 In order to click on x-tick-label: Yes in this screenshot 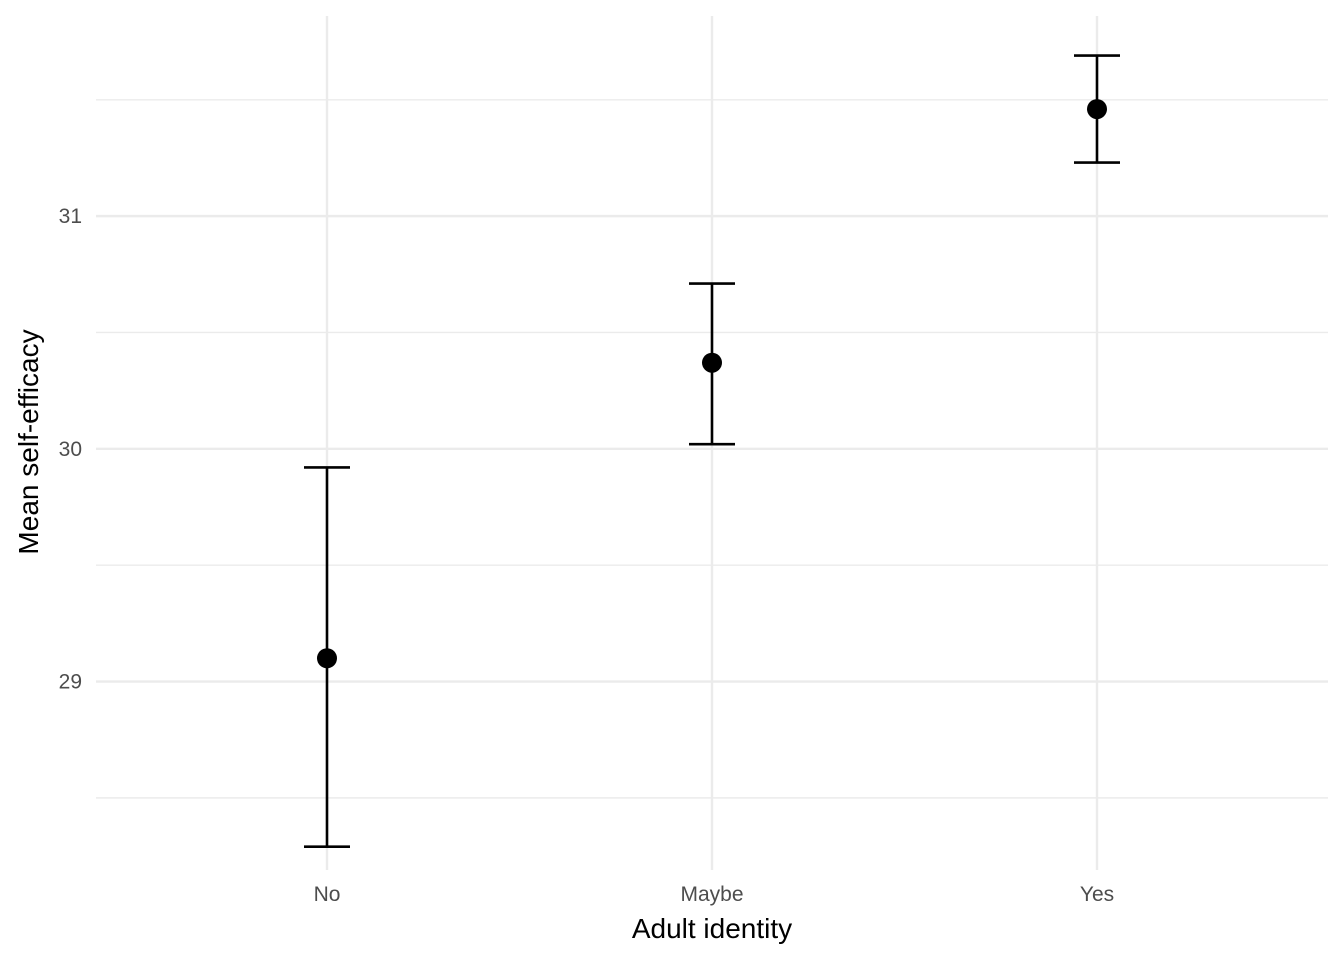, I will do `click(1097, 894)`.